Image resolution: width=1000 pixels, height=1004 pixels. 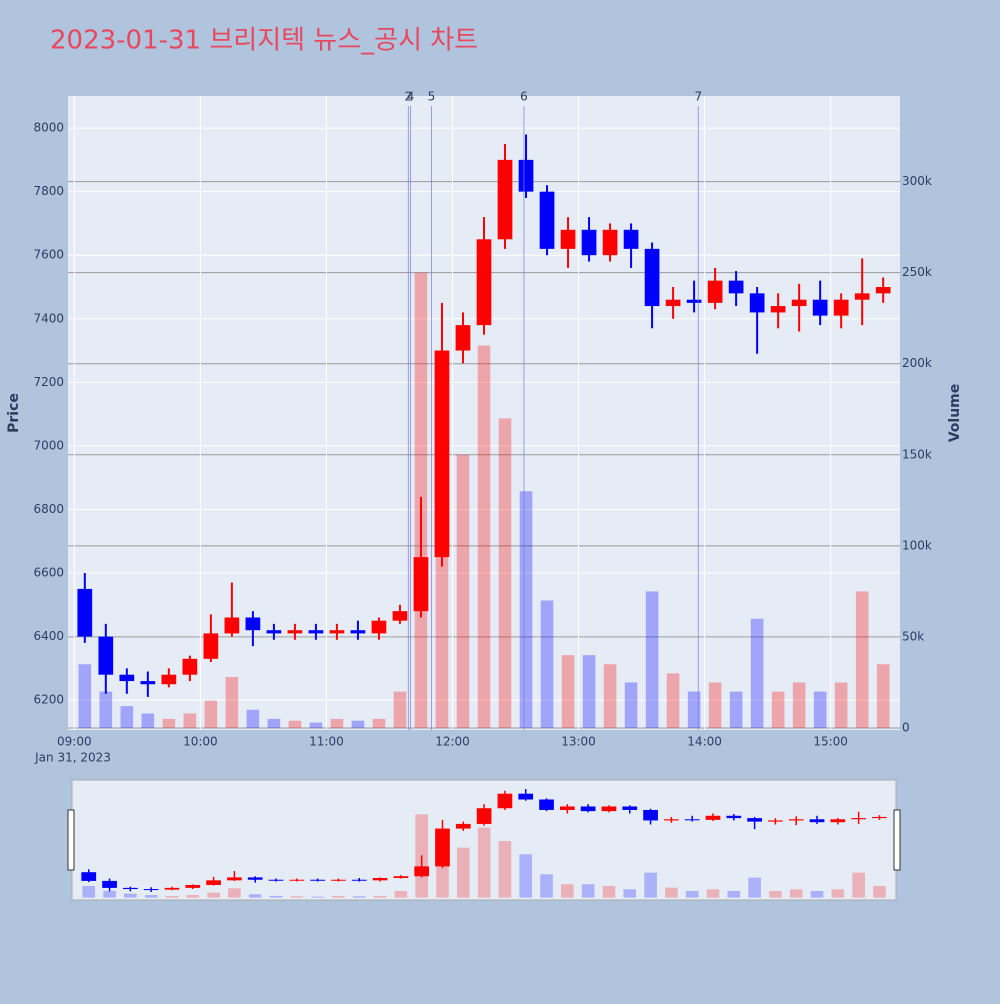 What do you see at coordinates (704, 742) in the screenshot?
I see `x-tick-label: 14:00` at bounding box center [704, 742].